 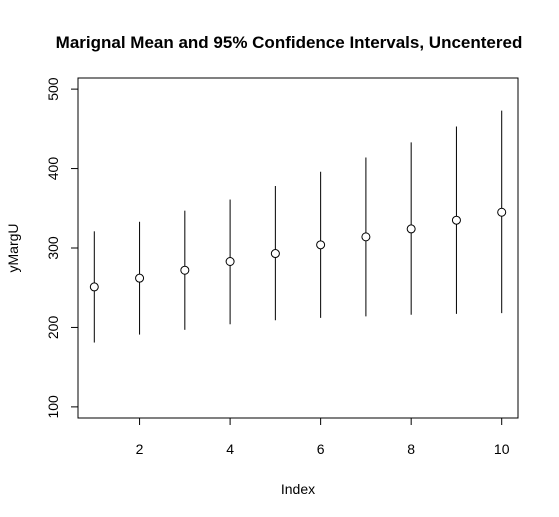 I want to click on y-tick-label: 500, so click(x=53, y=89).